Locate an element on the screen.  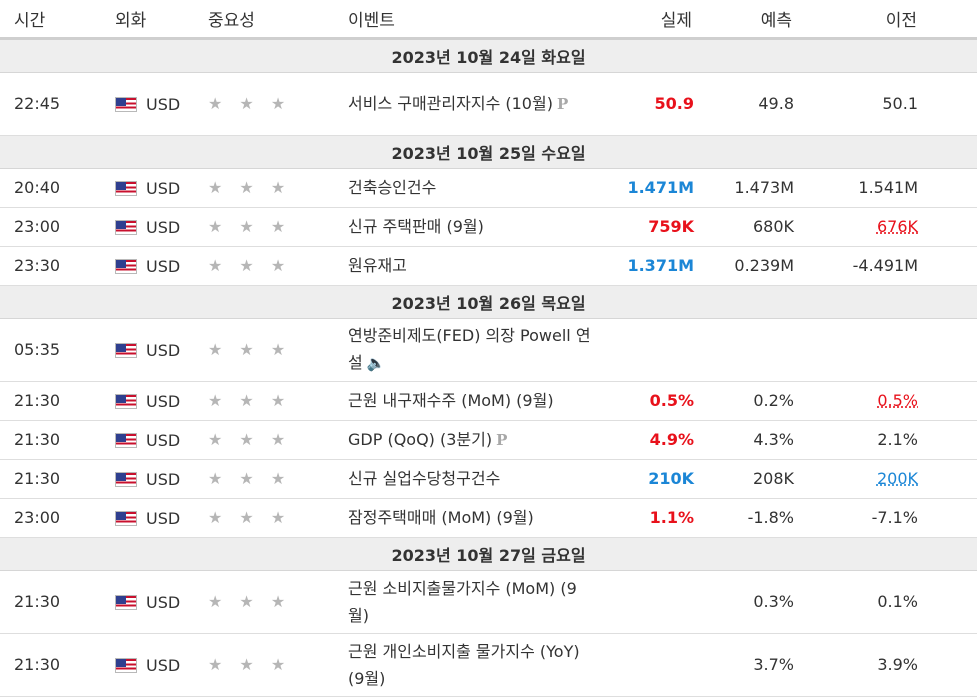
event-cell: 서비스 구매관리자지수 (10월) P is located at coordinates (467, 104).